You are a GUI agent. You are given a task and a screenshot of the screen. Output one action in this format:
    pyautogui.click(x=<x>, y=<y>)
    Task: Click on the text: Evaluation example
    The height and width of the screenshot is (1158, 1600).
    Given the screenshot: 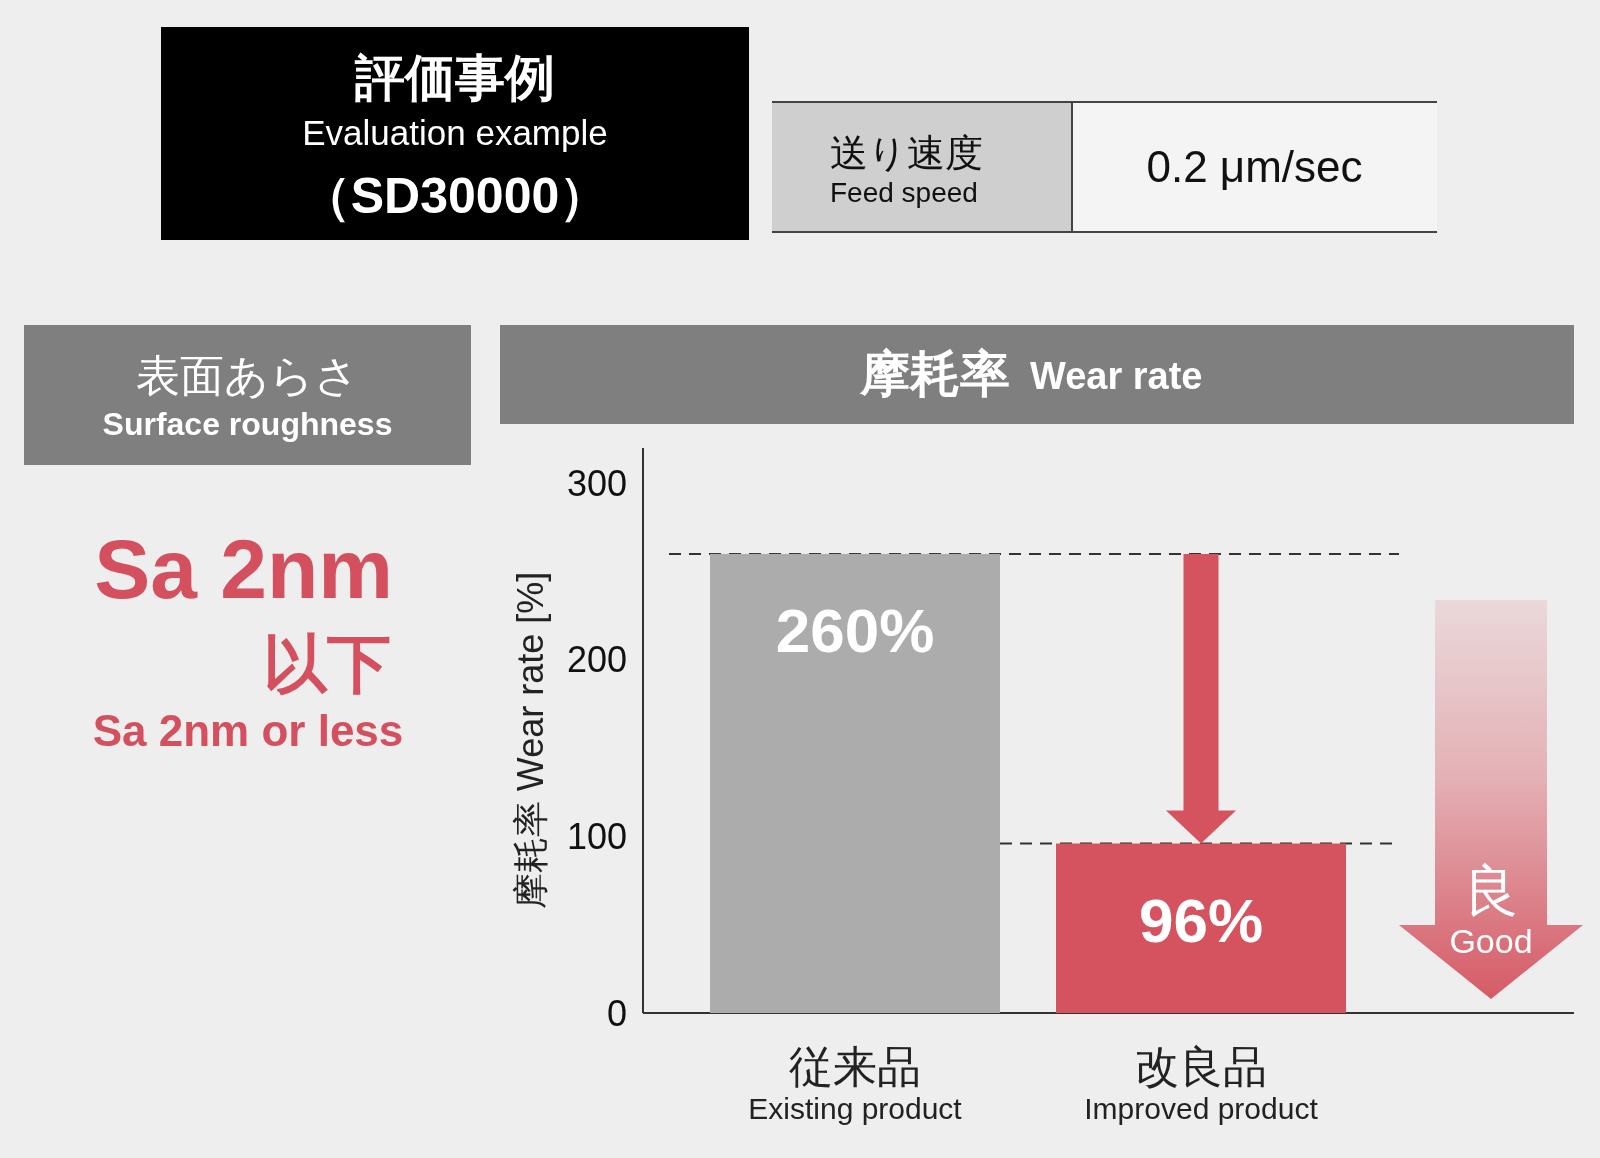 What is the action you would take?
    pyautogui.click(x=455, y=132)
    